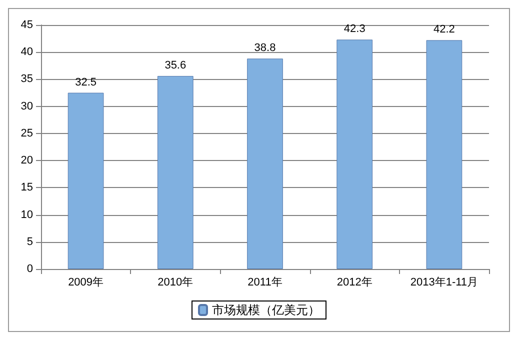  Describe the element at coordinates (26, 25) in the screenshot. I see `y-tick-label: 45` at that location.